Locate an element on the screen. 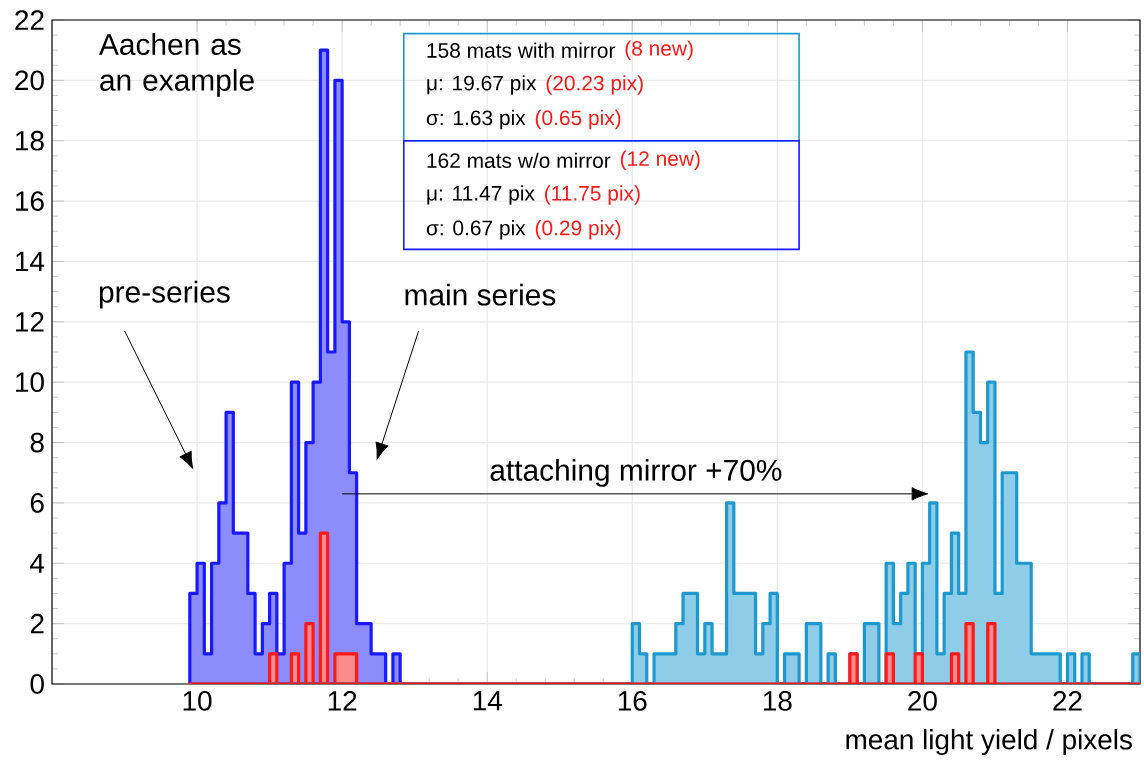  y-tick-label: 18 is located at coordinates (30, 140).